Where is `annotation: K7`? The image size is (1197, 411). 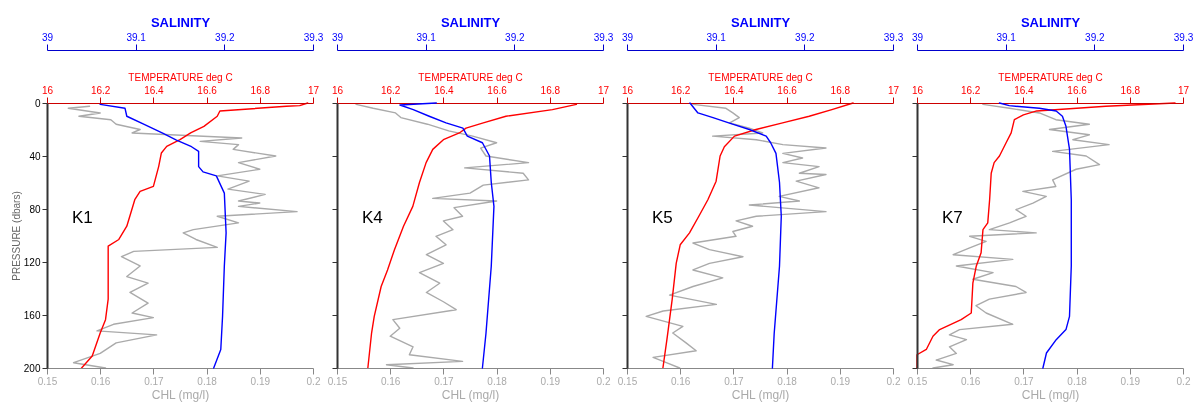
annotation: K7 is located at coordinates (952, 217).